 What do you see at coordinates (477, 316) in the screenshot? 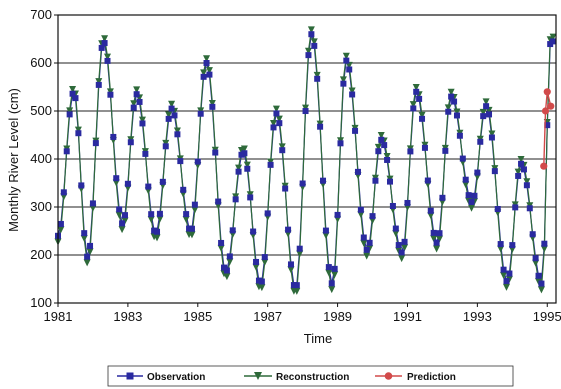
I see `x-tick-label: 1993` at bounding box center [477, 316].